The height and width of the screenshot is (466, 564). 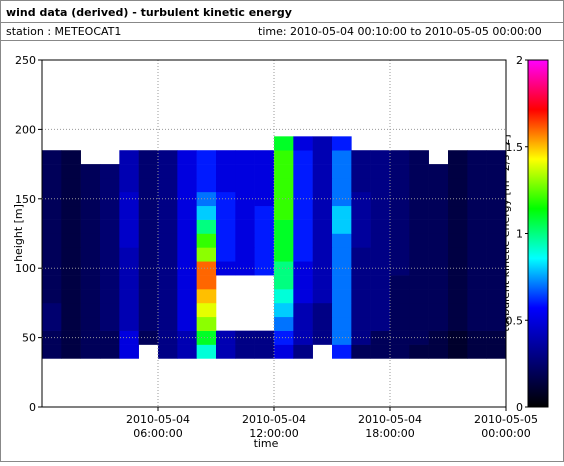 What do you see at coordinates (515, 320) in the screenshot?
I see `colorbar-tick-label: 0.5` at bounding box center [515, 320].